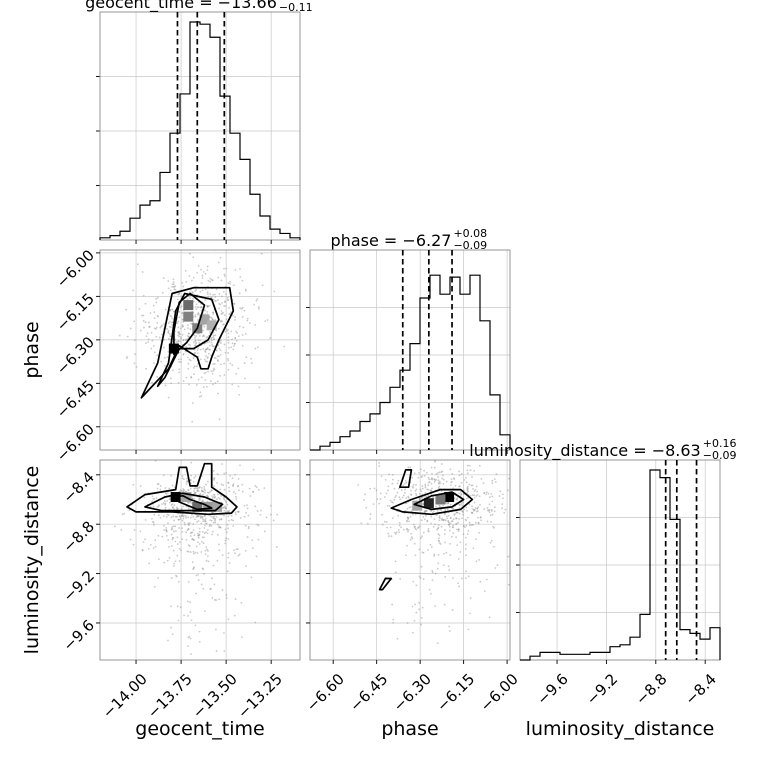  What do you see at coordinates (79, 586) in the screenshot?
I see `y-tick-label: −9.2` at bounding box center [79, 586].